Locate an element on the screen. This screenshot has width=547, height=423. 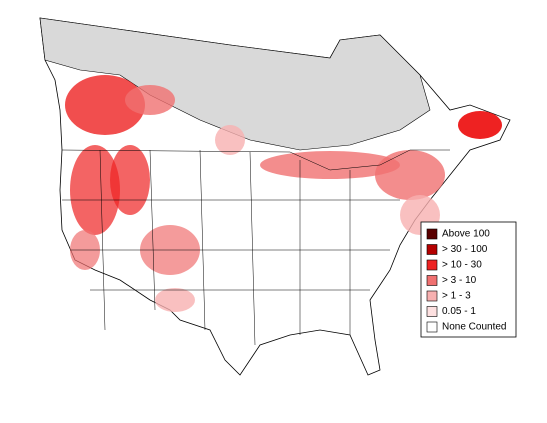
legend-box is located at coordinates (468, 279).